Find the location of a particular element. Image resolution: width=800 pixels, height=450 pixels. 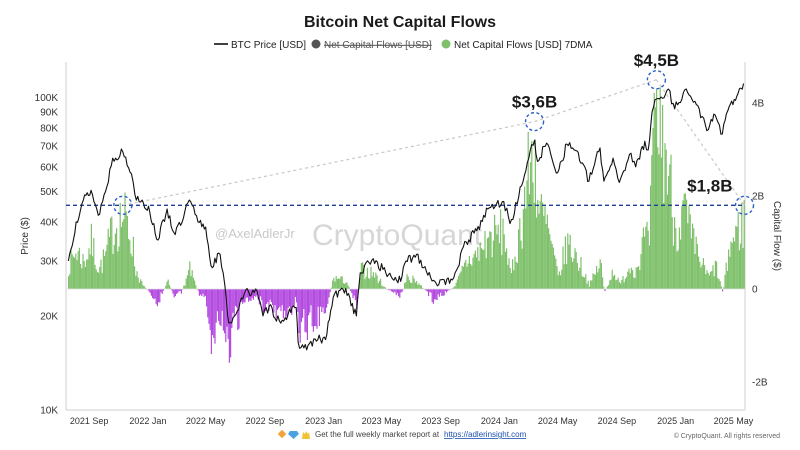

x-tick-label: 2024 May is located at coordinates (558, 421).